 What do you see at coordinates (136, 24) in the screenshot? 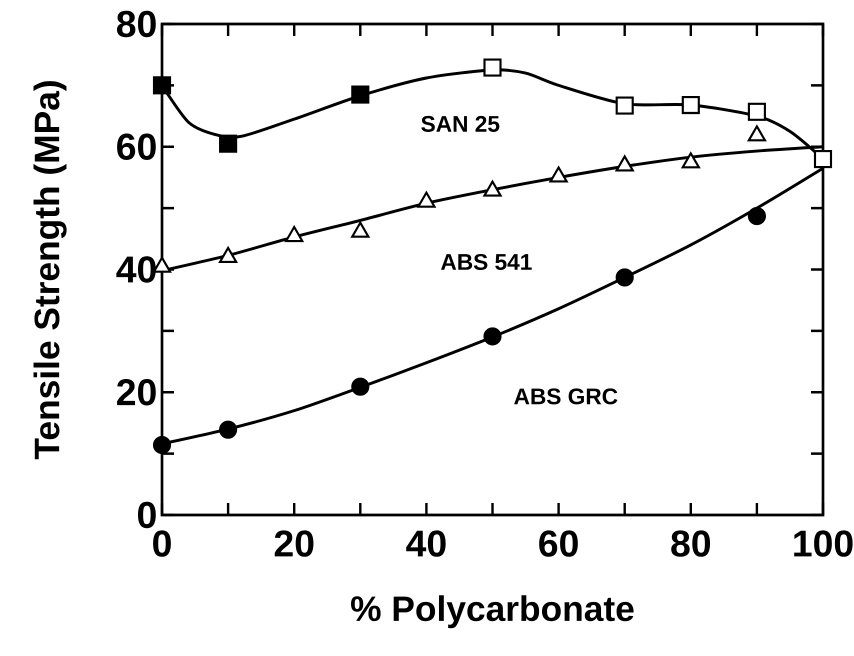
I see `y-tick-label: 80` at bounding box center [136, 24].